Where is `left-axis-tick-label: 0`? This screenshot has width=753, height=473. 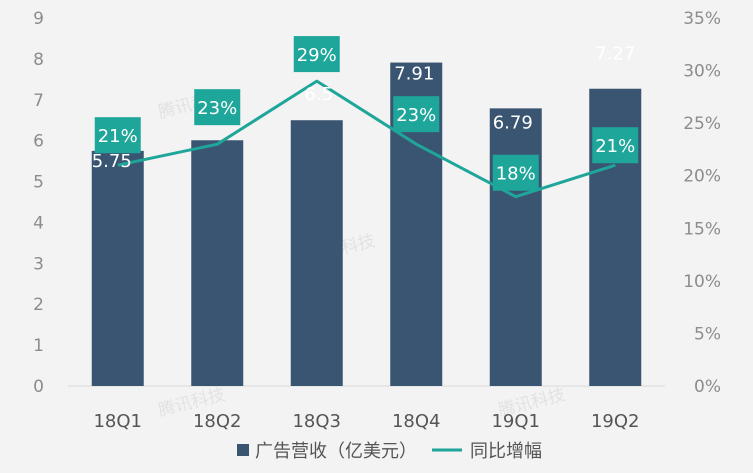
left-axis-tick-label: 0 is located at coordinates (38, 387).